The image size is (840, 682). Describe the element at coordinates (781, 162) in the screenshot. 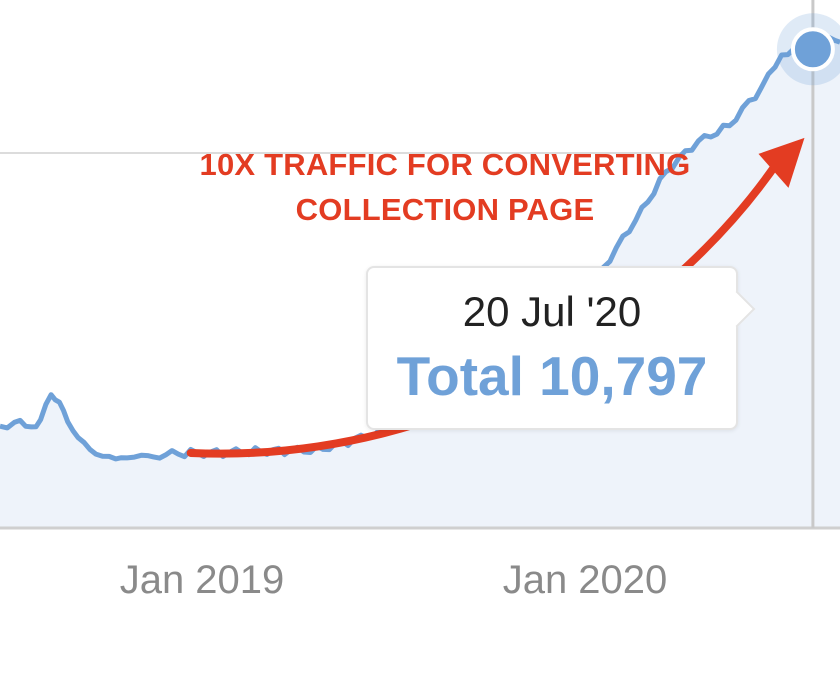

I see `trend-arrowhead` at that location.